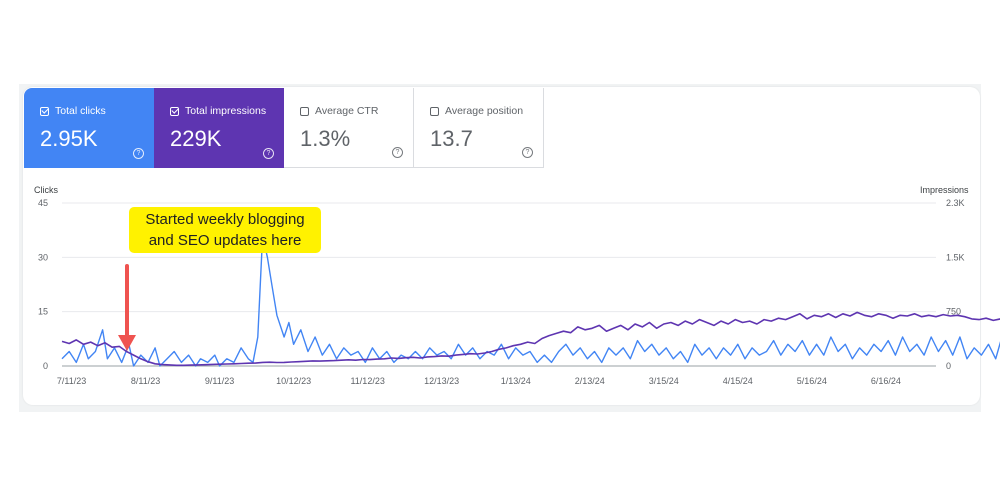  Describe the element at coordinates (46, 190) in the screenshot. I see `left-axis-title: Clicks` at that location.